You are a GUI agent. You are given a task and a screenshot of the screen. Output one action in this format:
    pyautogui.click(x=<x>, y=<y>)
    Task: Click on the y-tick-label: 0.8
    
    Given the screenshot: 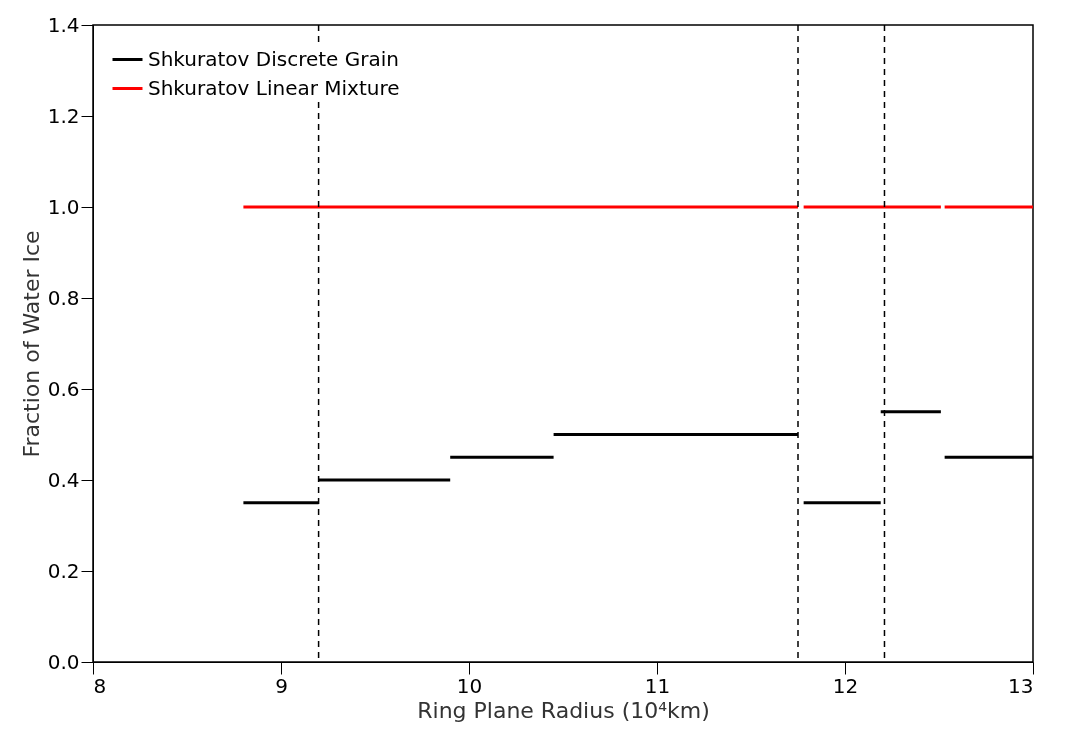 What is the action you would take?
    pyautogui.click(x=63, y=297)
    